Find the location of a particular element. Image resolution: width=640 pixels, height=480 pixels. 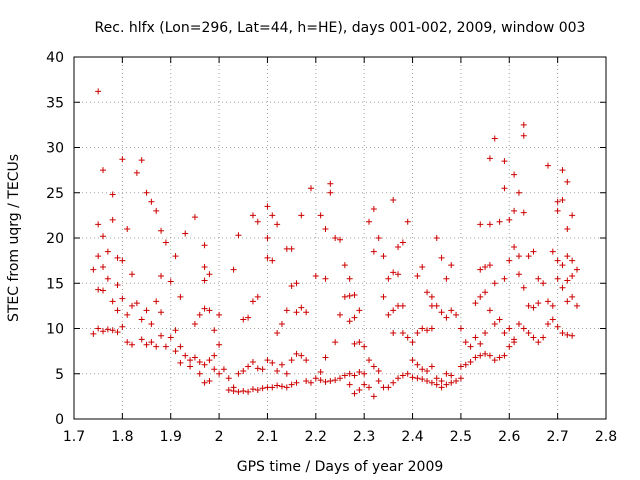

x-tick-label: 2 is located at coordinates (219, 437).